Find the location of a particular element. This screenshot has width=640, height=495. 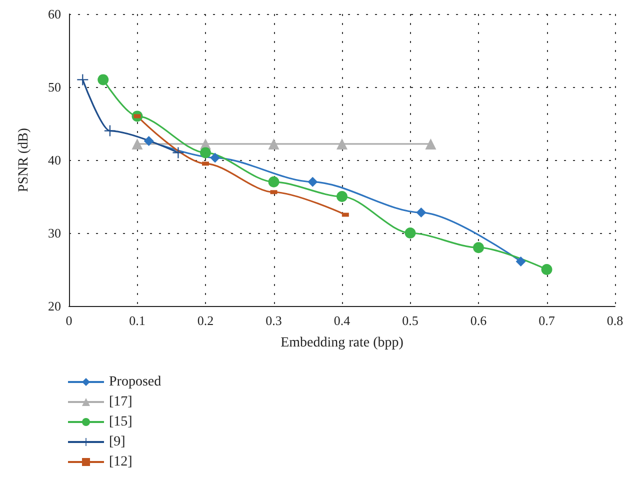

y-tick-label: 20 is located at coordinates (54, 306).